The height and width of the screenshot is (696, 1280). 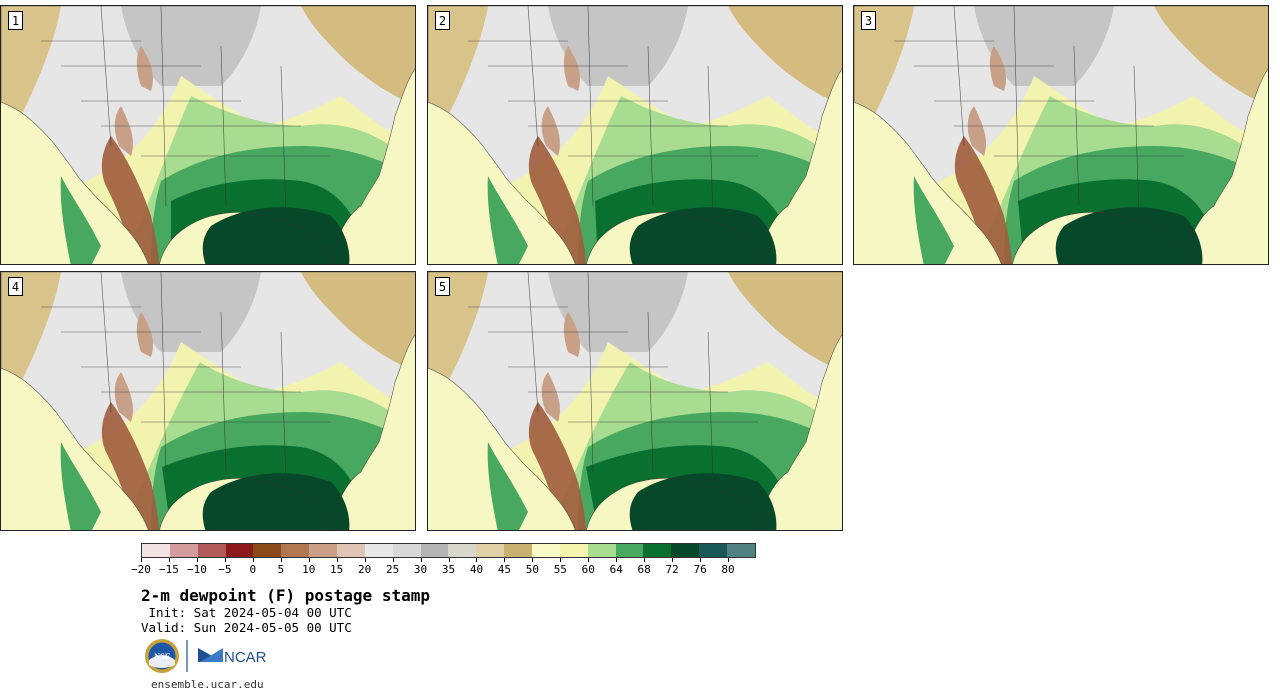 I want to click on stamp-panel-2: 2, so click(x=635, y=135).